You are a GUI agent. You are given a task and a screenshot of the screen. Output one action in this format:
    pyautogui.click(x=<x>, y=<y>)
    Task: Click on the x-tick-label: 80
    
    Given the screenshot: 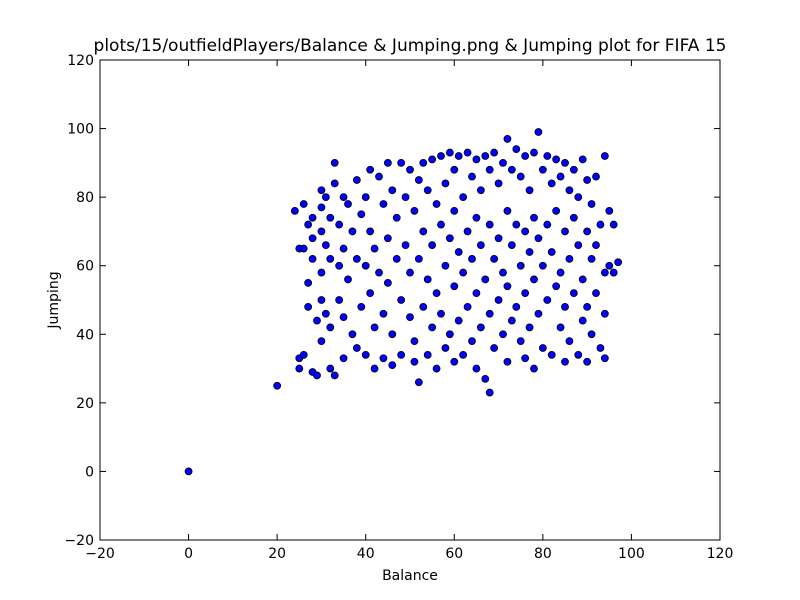 What is the action you would take?
    pyautogui.click(x=543, y=554)
    